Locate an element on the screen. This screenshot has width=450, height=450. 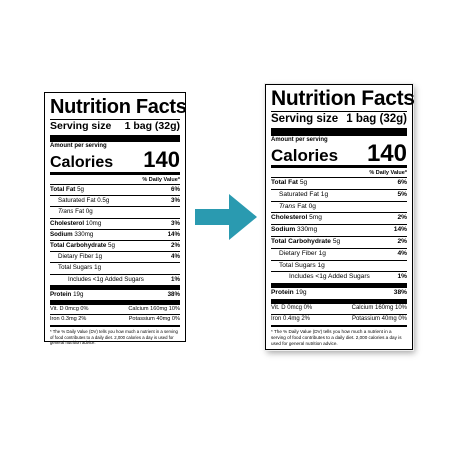
arrow-right-icon is located at coordinates (226, 217).